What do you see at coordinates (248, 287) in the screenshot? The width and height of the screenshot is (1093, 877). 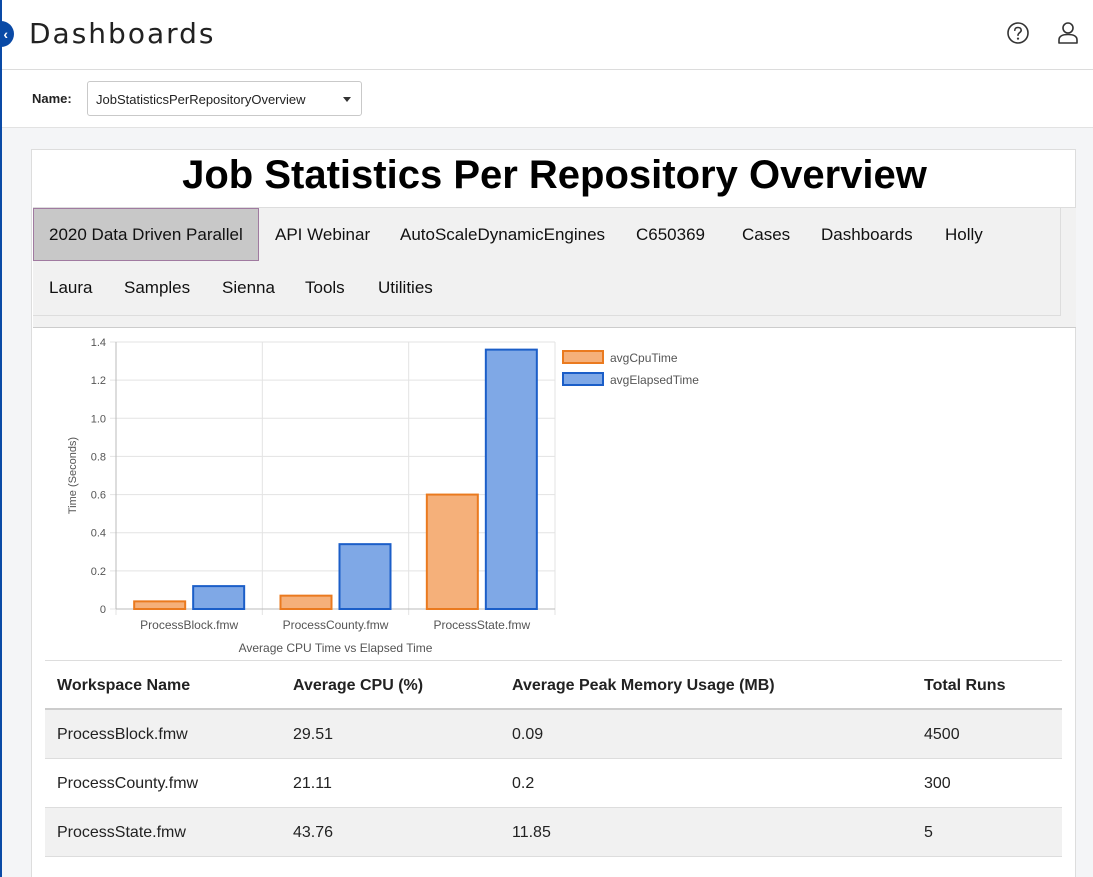 I see `tab-sienna: Sienna` at bounding box center [248, 287].